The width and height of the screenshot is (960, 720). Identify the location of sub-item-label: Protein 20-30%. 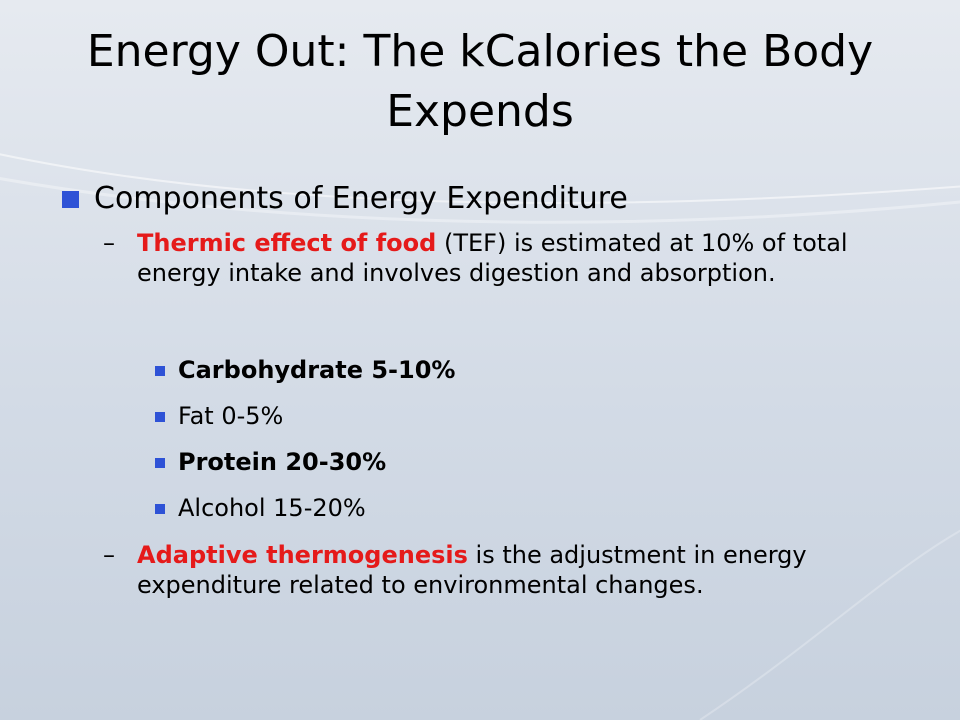
(282, 462).